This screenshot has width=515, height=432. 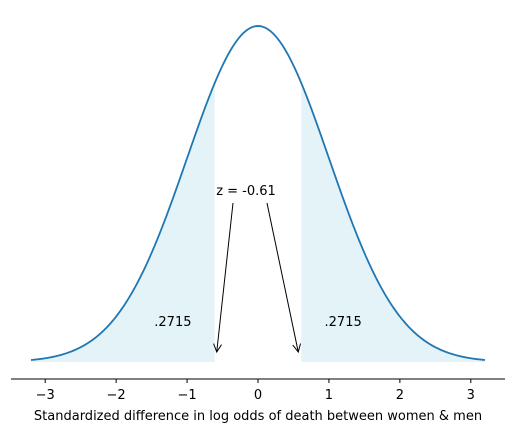 What do you see at coordinates (116, 395) in the screenshot?
I see `x-tick-label: −2` at bounding box center [116, 395].